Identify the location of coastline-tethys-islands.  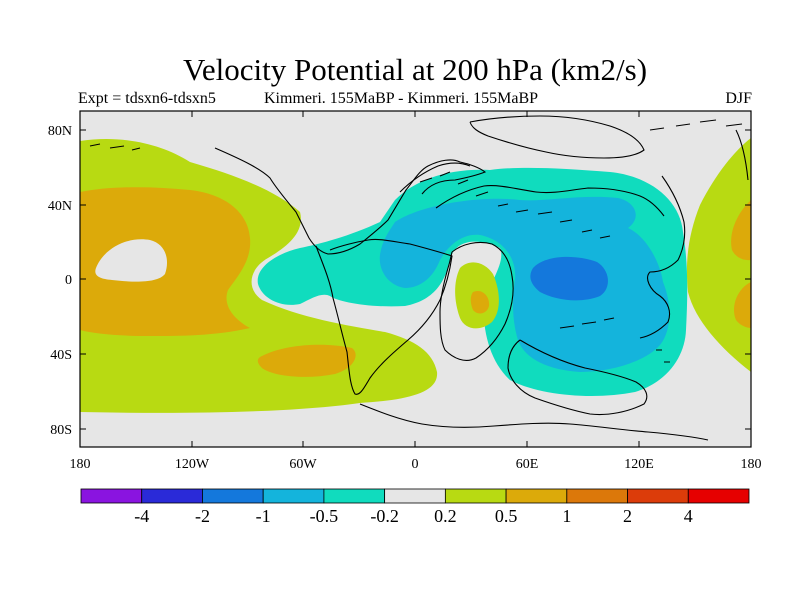
(515, 205).